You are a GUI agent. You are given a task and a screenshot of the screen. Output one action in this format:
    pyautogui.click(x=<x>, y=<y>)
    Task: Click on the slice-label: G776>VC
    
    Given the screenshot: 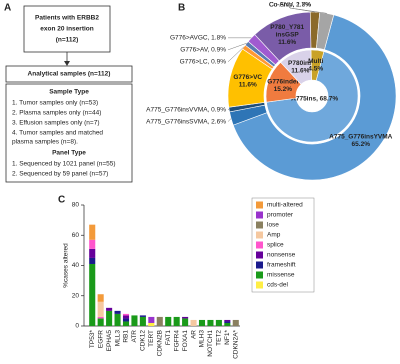 What is the action you would take?
    pyautogui.click(x=247, y=77)
    